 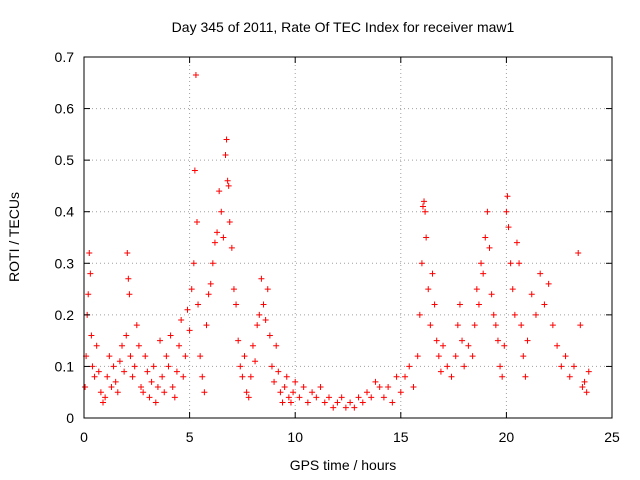 I want to click on x-tick-label: 20, so click(x=507, y=437).